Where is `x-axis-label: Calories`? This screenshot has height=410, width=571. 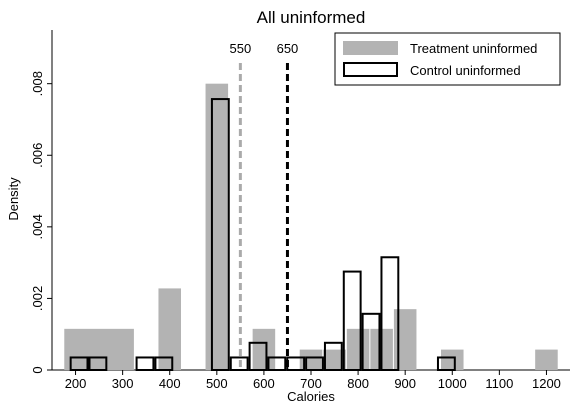
x-axis-label: Calories is located at coordinates (311, 396).